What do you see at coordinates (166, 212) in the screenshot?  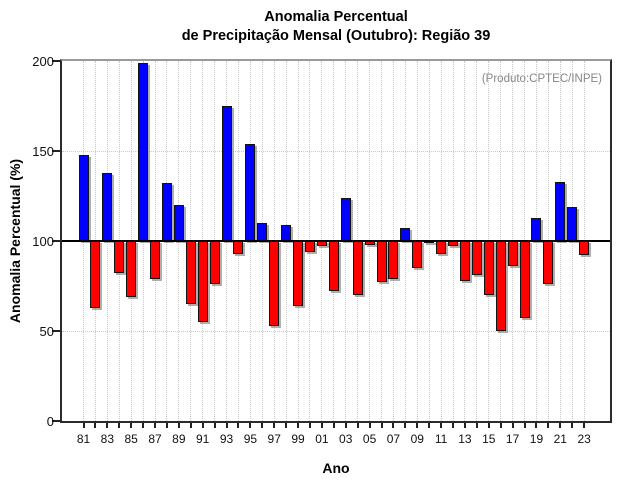 I see `bar-1988` at bounding box center [166, 212].